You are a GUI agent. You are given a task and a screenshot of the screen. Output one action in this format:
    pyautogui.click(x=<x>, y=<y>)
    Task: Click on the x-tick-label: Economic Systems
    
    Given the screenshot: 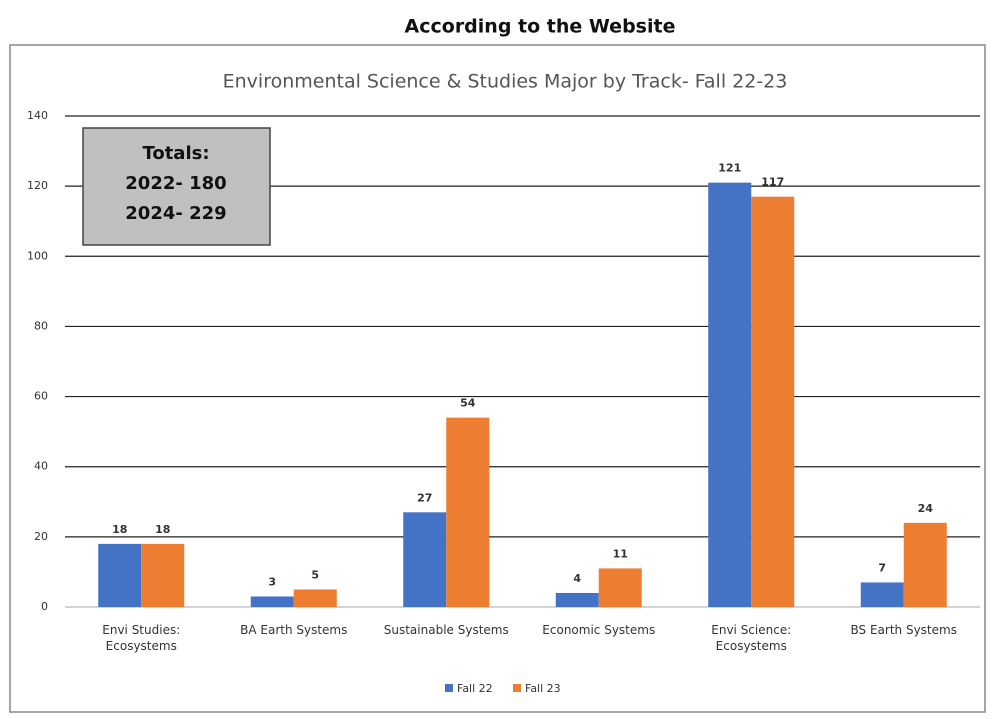 What is the action you would take?
    pyautogui.click(x=599, y=630)
    